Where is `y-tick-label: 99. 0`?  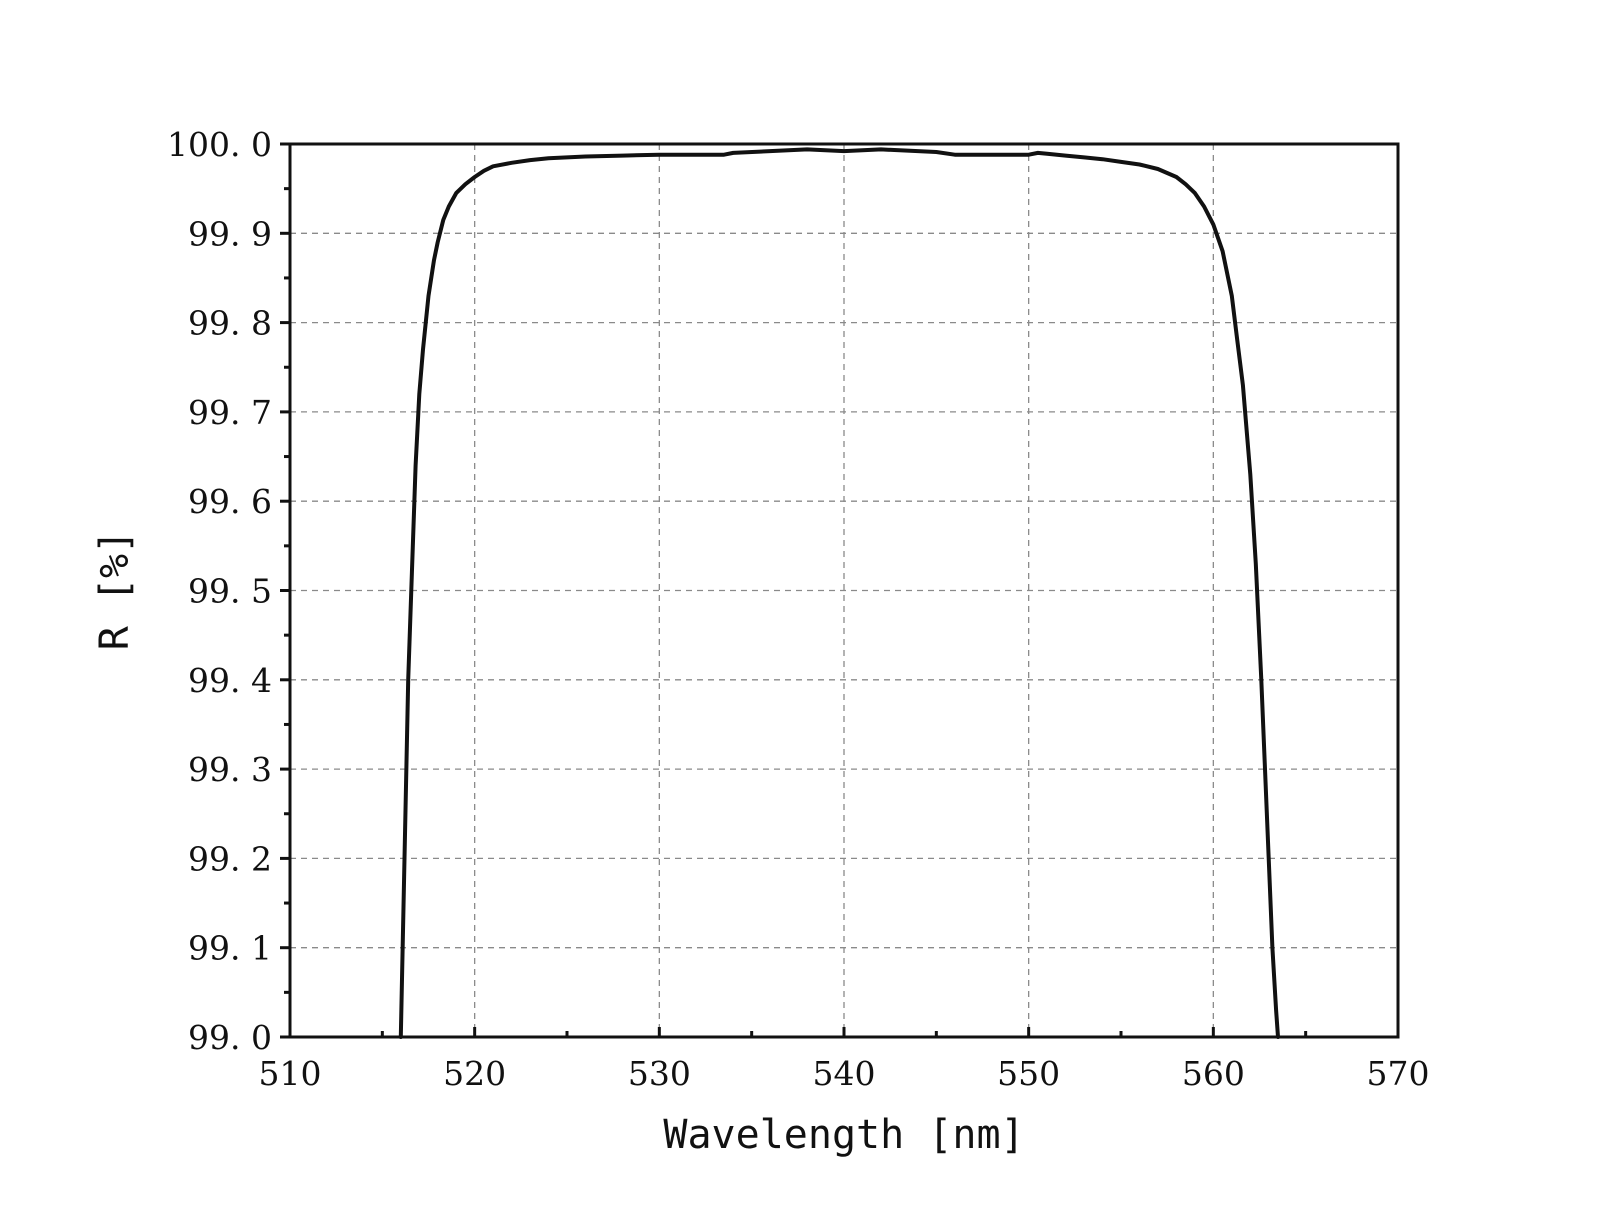 y-tick-label: 99. 0 is located at coordinates (230, 1037).